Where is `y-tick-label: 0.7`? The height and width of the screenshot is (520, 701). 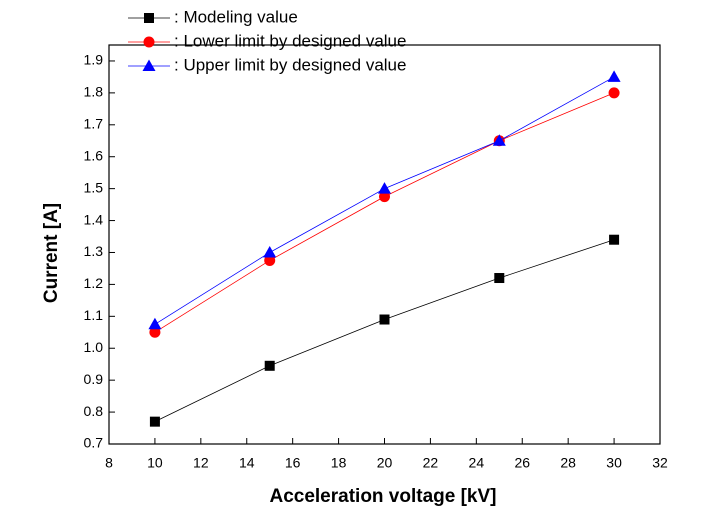
y-tick-label: 0.7 is located at coordinates (94, 443).